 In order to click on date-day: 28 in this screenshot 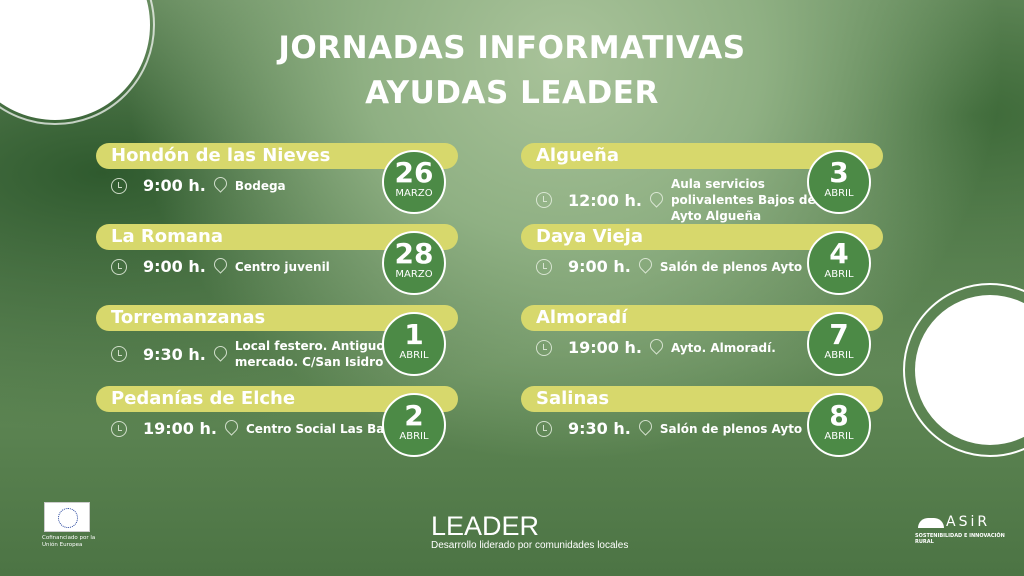, I will do `click(414, 253)`.